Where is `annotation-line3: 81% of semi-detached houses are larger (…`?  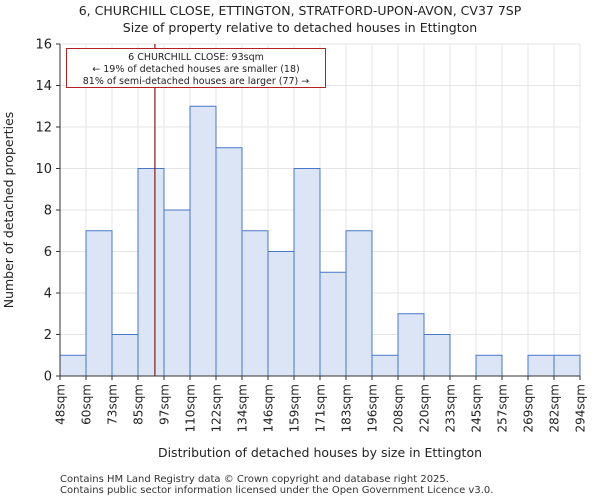 annotation-line3: 81% of semi-detached houses are larger (… is located at coordinates (196, 81).